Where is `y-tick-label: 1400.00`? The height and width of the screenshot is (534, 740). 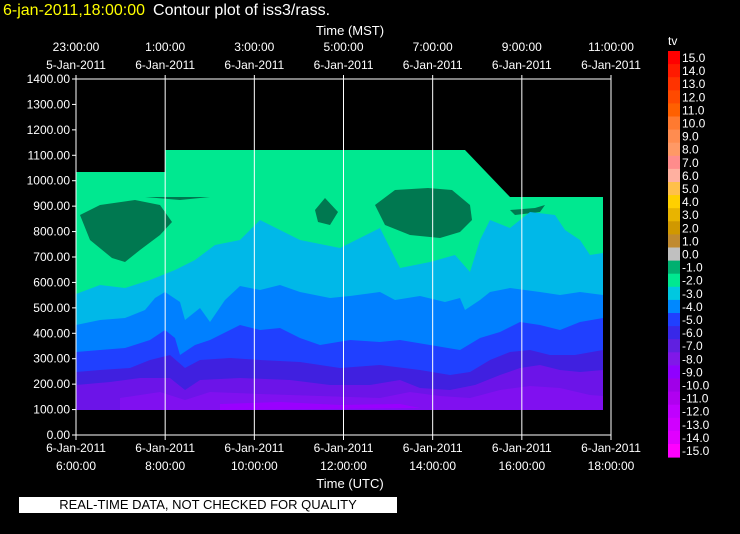 y-tick-label: 1400.00 is located at coordinates (49, 79).